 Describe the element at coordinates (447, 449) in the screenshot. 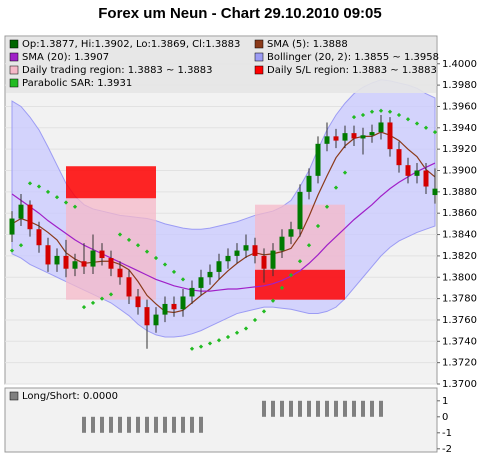

I see `y-tick-label: -2` at that location.